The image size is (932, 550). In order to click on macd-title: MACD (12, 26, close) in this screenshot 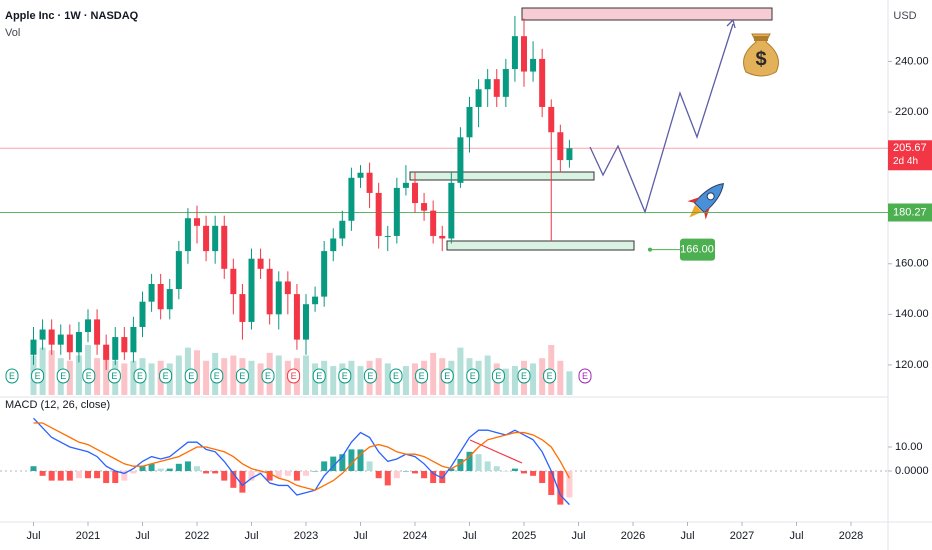, I will do `click(57, 405)`.